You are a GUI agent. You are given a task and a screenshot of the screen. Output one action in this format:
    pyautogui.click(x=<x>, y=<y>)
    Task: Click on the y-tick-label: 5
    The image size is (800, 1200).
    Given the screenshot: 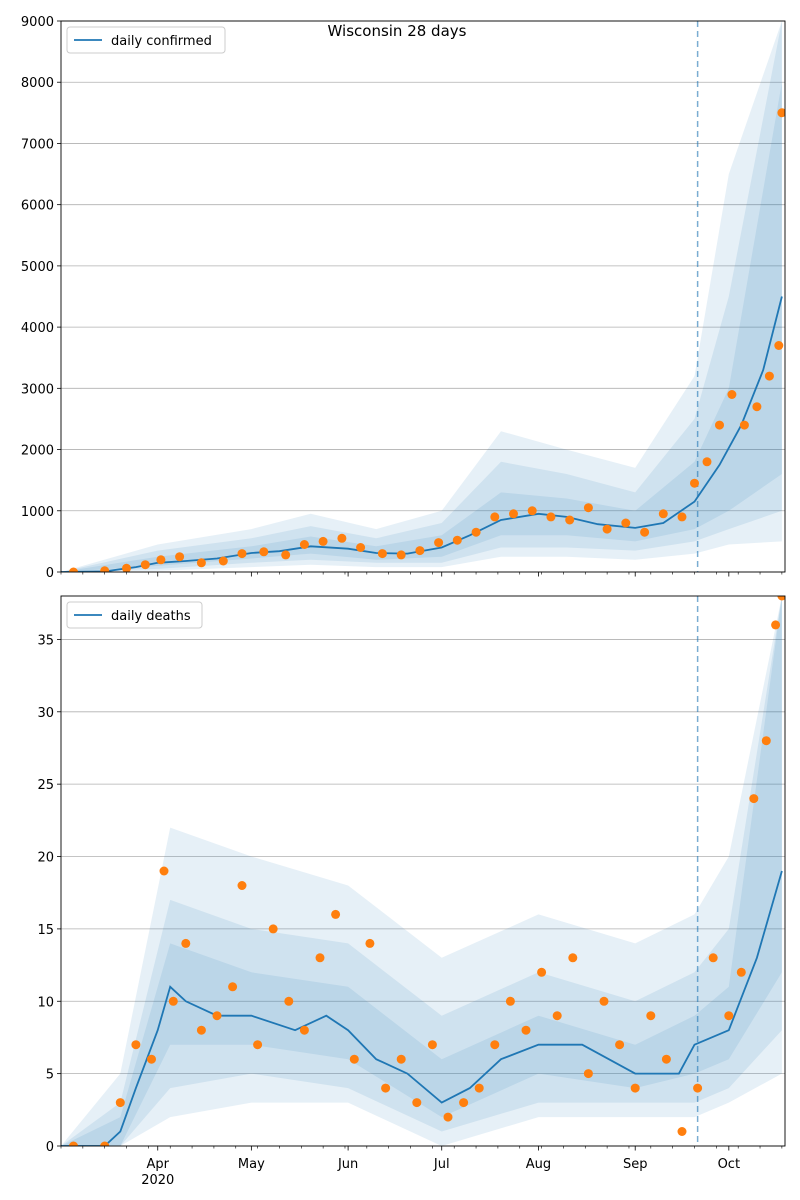 What is the action you would take?
    pyautogui.click(x=50, y=1075)
    